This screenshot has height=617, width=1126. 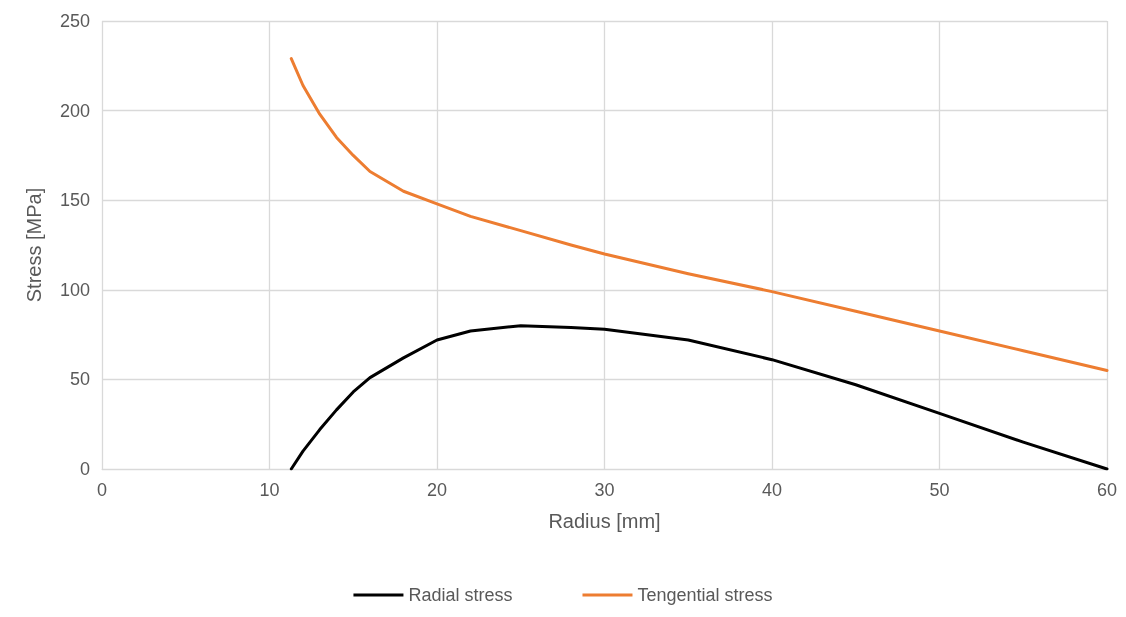 What do you see at coordinates (705, 595) in the screenshot?
I see `legend-label: Tengential stress` at bounding box center [705, 595].